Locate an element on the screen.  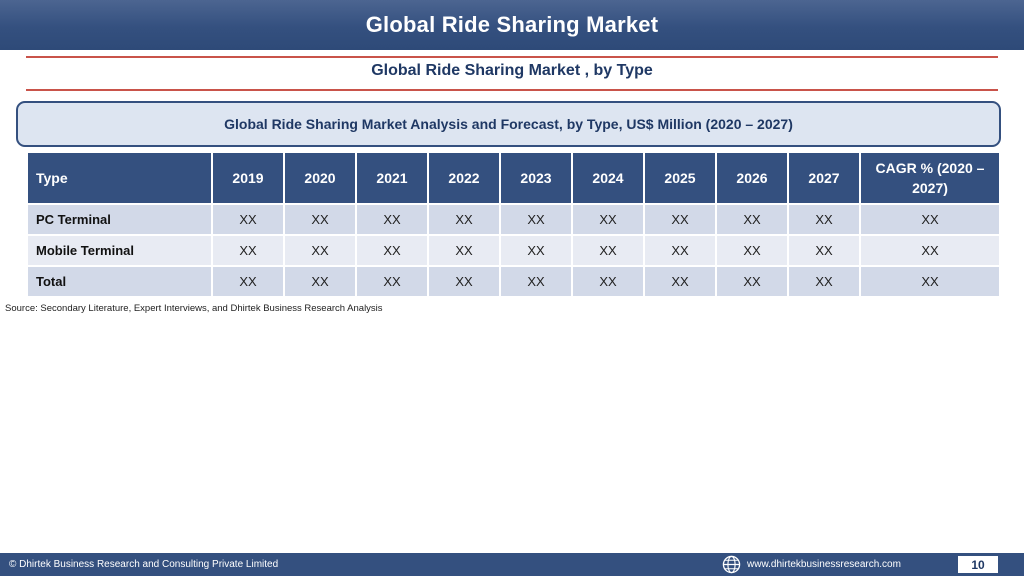
column-header-type: Type is located at coordinates (119, 178).